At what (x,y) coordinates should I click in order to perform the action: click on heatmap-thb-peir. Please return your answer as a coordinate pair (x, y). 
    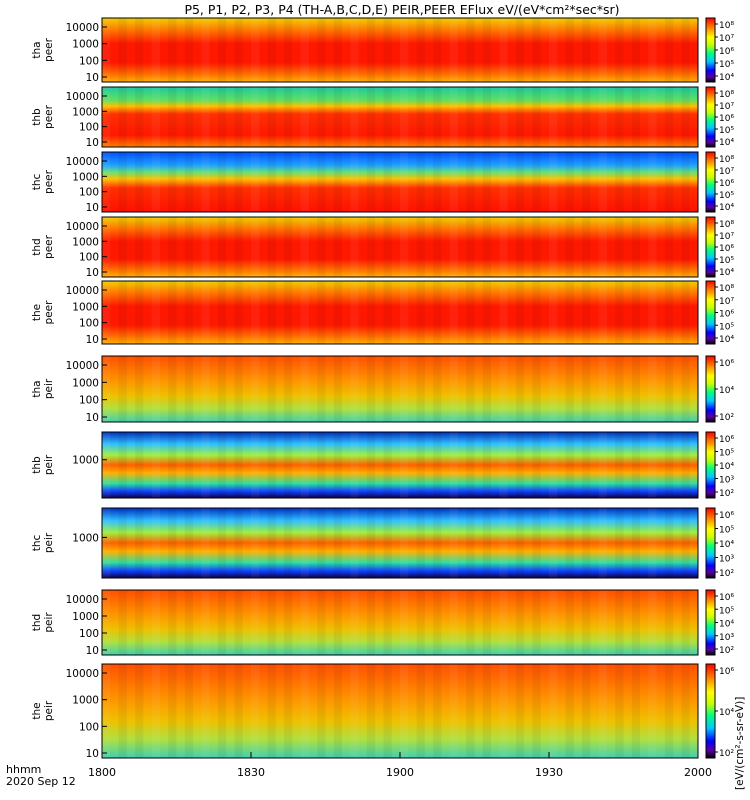
    Looking at the image, I should click on (400, 465).